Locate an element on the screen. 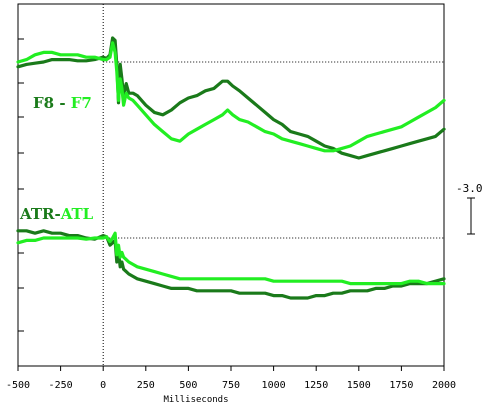 This screenshot has height=418, width=503. x-tick-label: -250 is located at coordinates (61, 385).